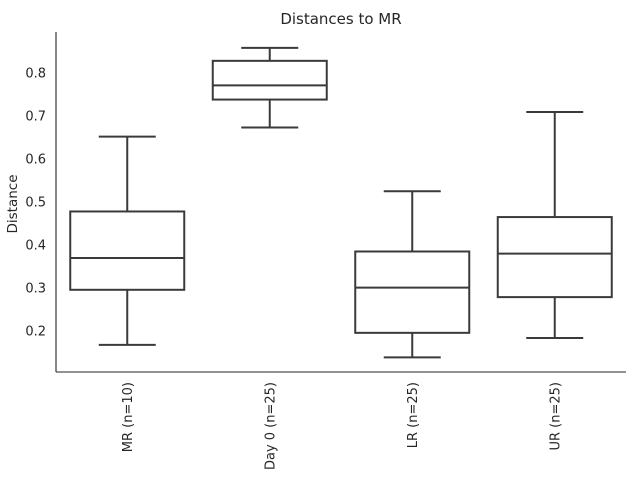  Describe the element at coordinates (270, 426) in the screenshot. I see `x-tick-label: Day 0 (n=25)` at that location.